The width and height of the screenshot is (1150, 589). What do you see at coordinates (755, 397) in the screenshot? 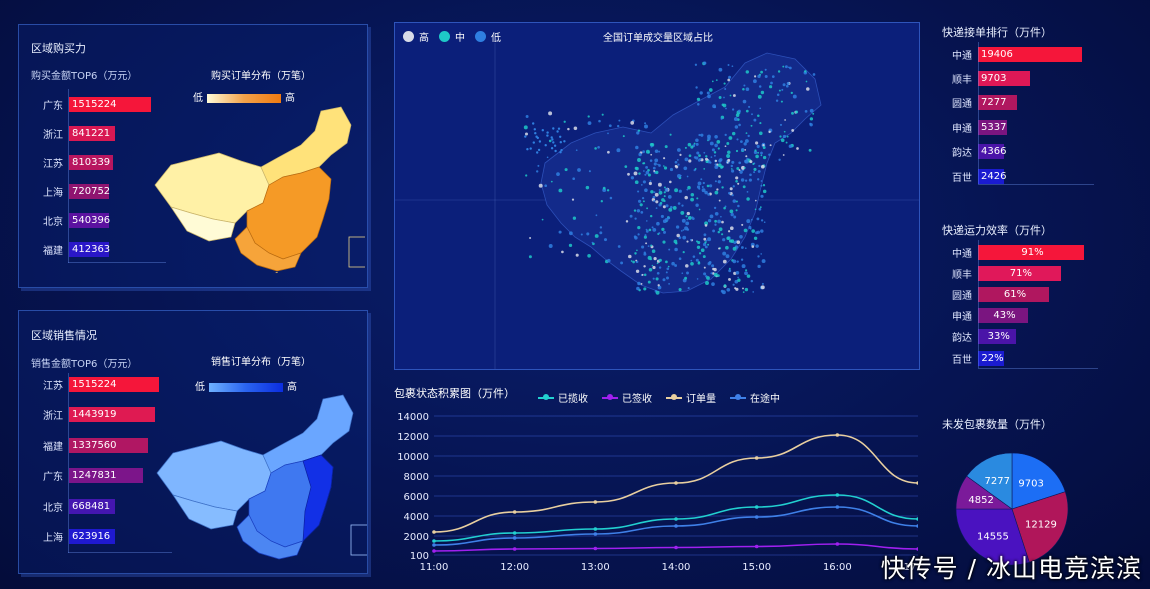
I see `legend-item: 在途中` at bounding box center [755, 397].